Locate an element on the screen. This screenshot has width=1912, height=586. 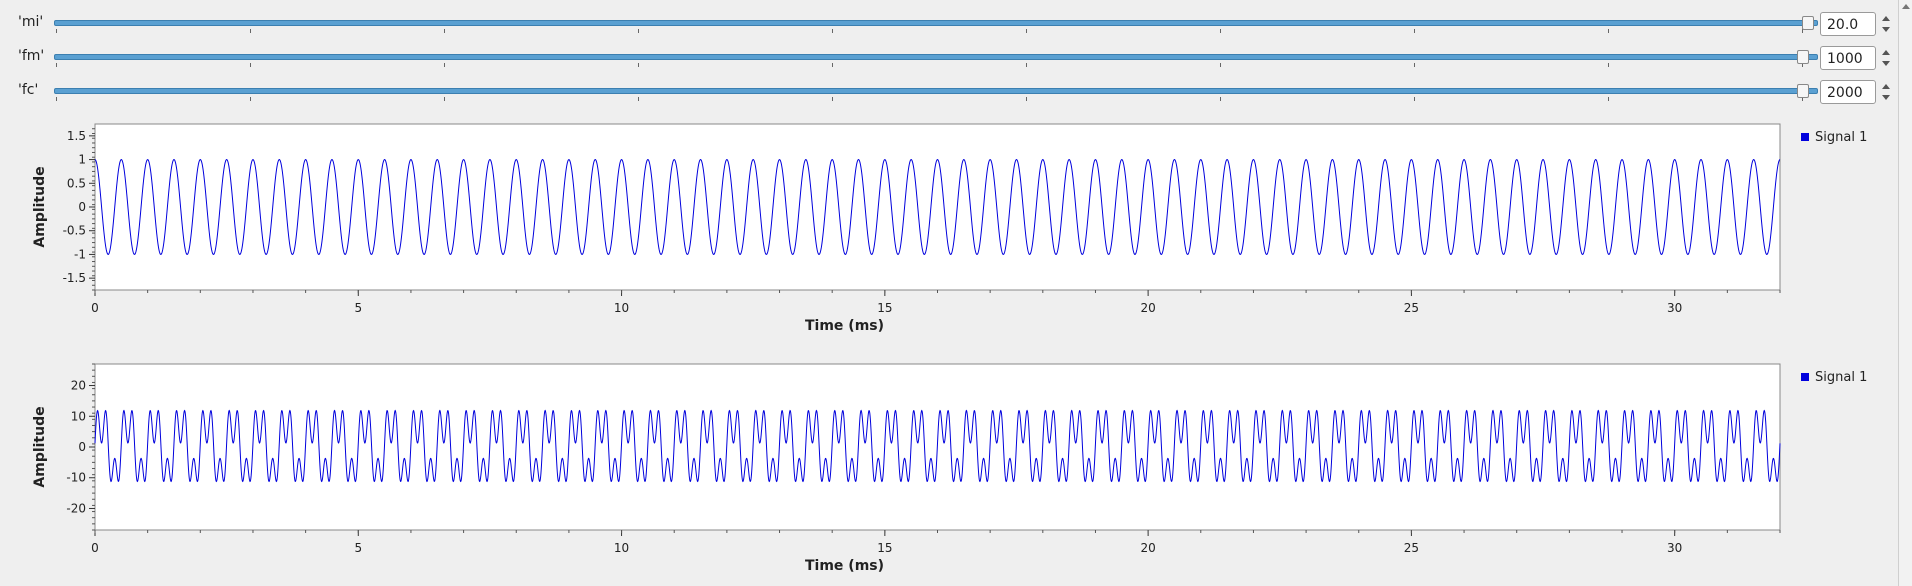
y-tick-label: -20 is located at coordinates (76, 508).